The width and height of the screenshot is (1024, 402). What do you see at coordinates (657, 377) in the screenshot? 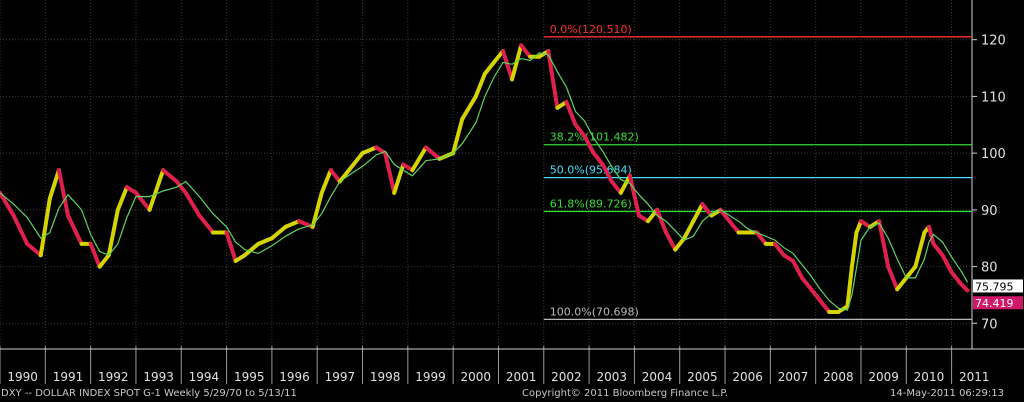
I see `x-tick-label: 2004` at bounding box center [657, 377].